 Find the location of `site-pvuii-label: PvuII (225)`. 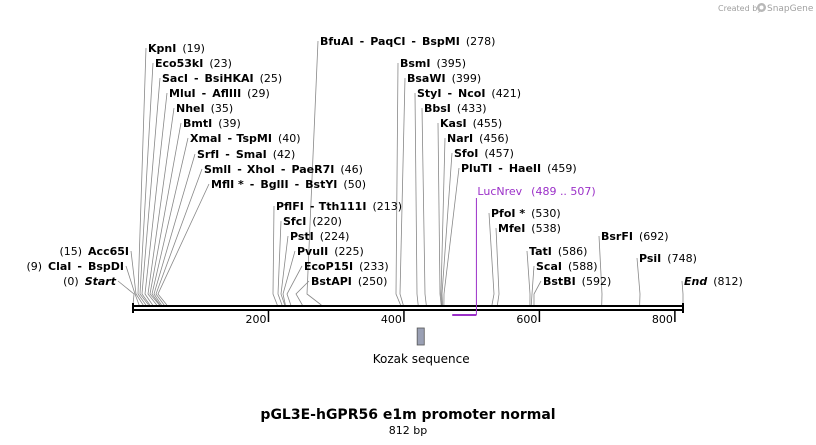

site-pvuii-label: PvuII (225) is located at coordinates (330, 251).